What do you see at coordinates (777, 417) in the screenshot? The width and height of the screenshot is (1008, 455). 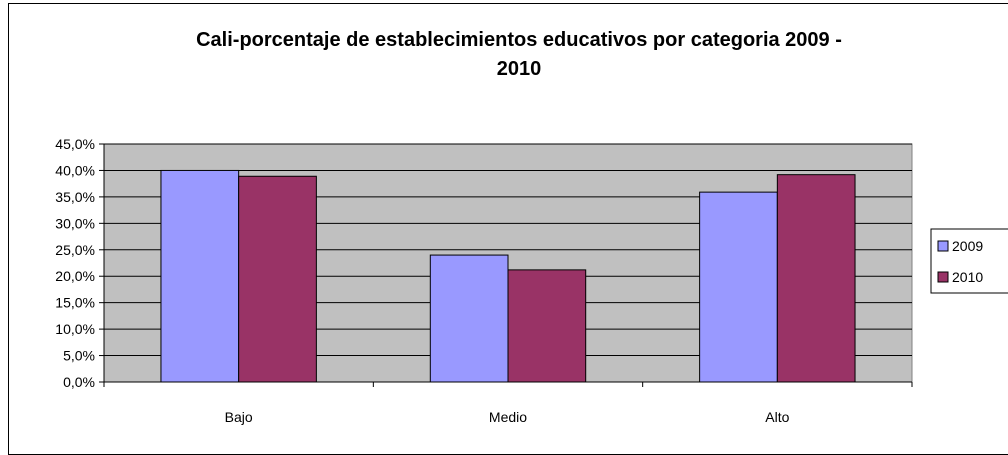 I see `x-tick-label: Alto` at bounding box center [777, 417].